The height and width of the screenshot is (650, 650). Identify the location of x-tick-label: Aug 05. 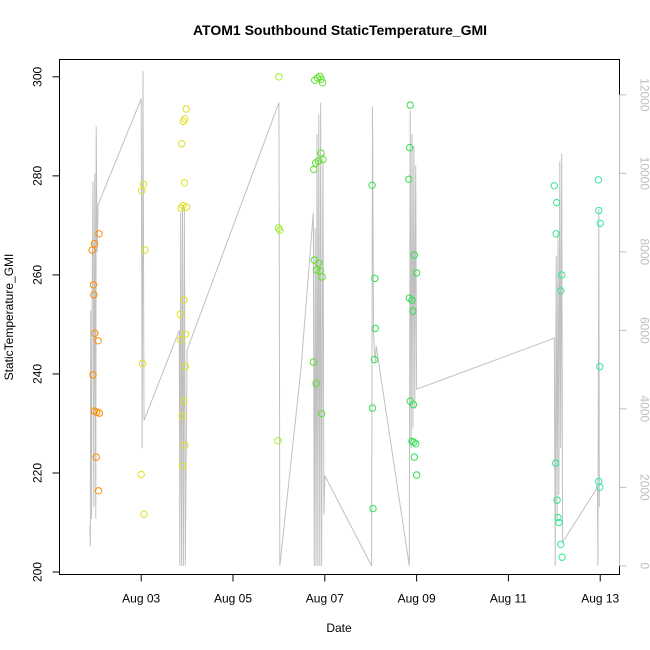
(233, 599).